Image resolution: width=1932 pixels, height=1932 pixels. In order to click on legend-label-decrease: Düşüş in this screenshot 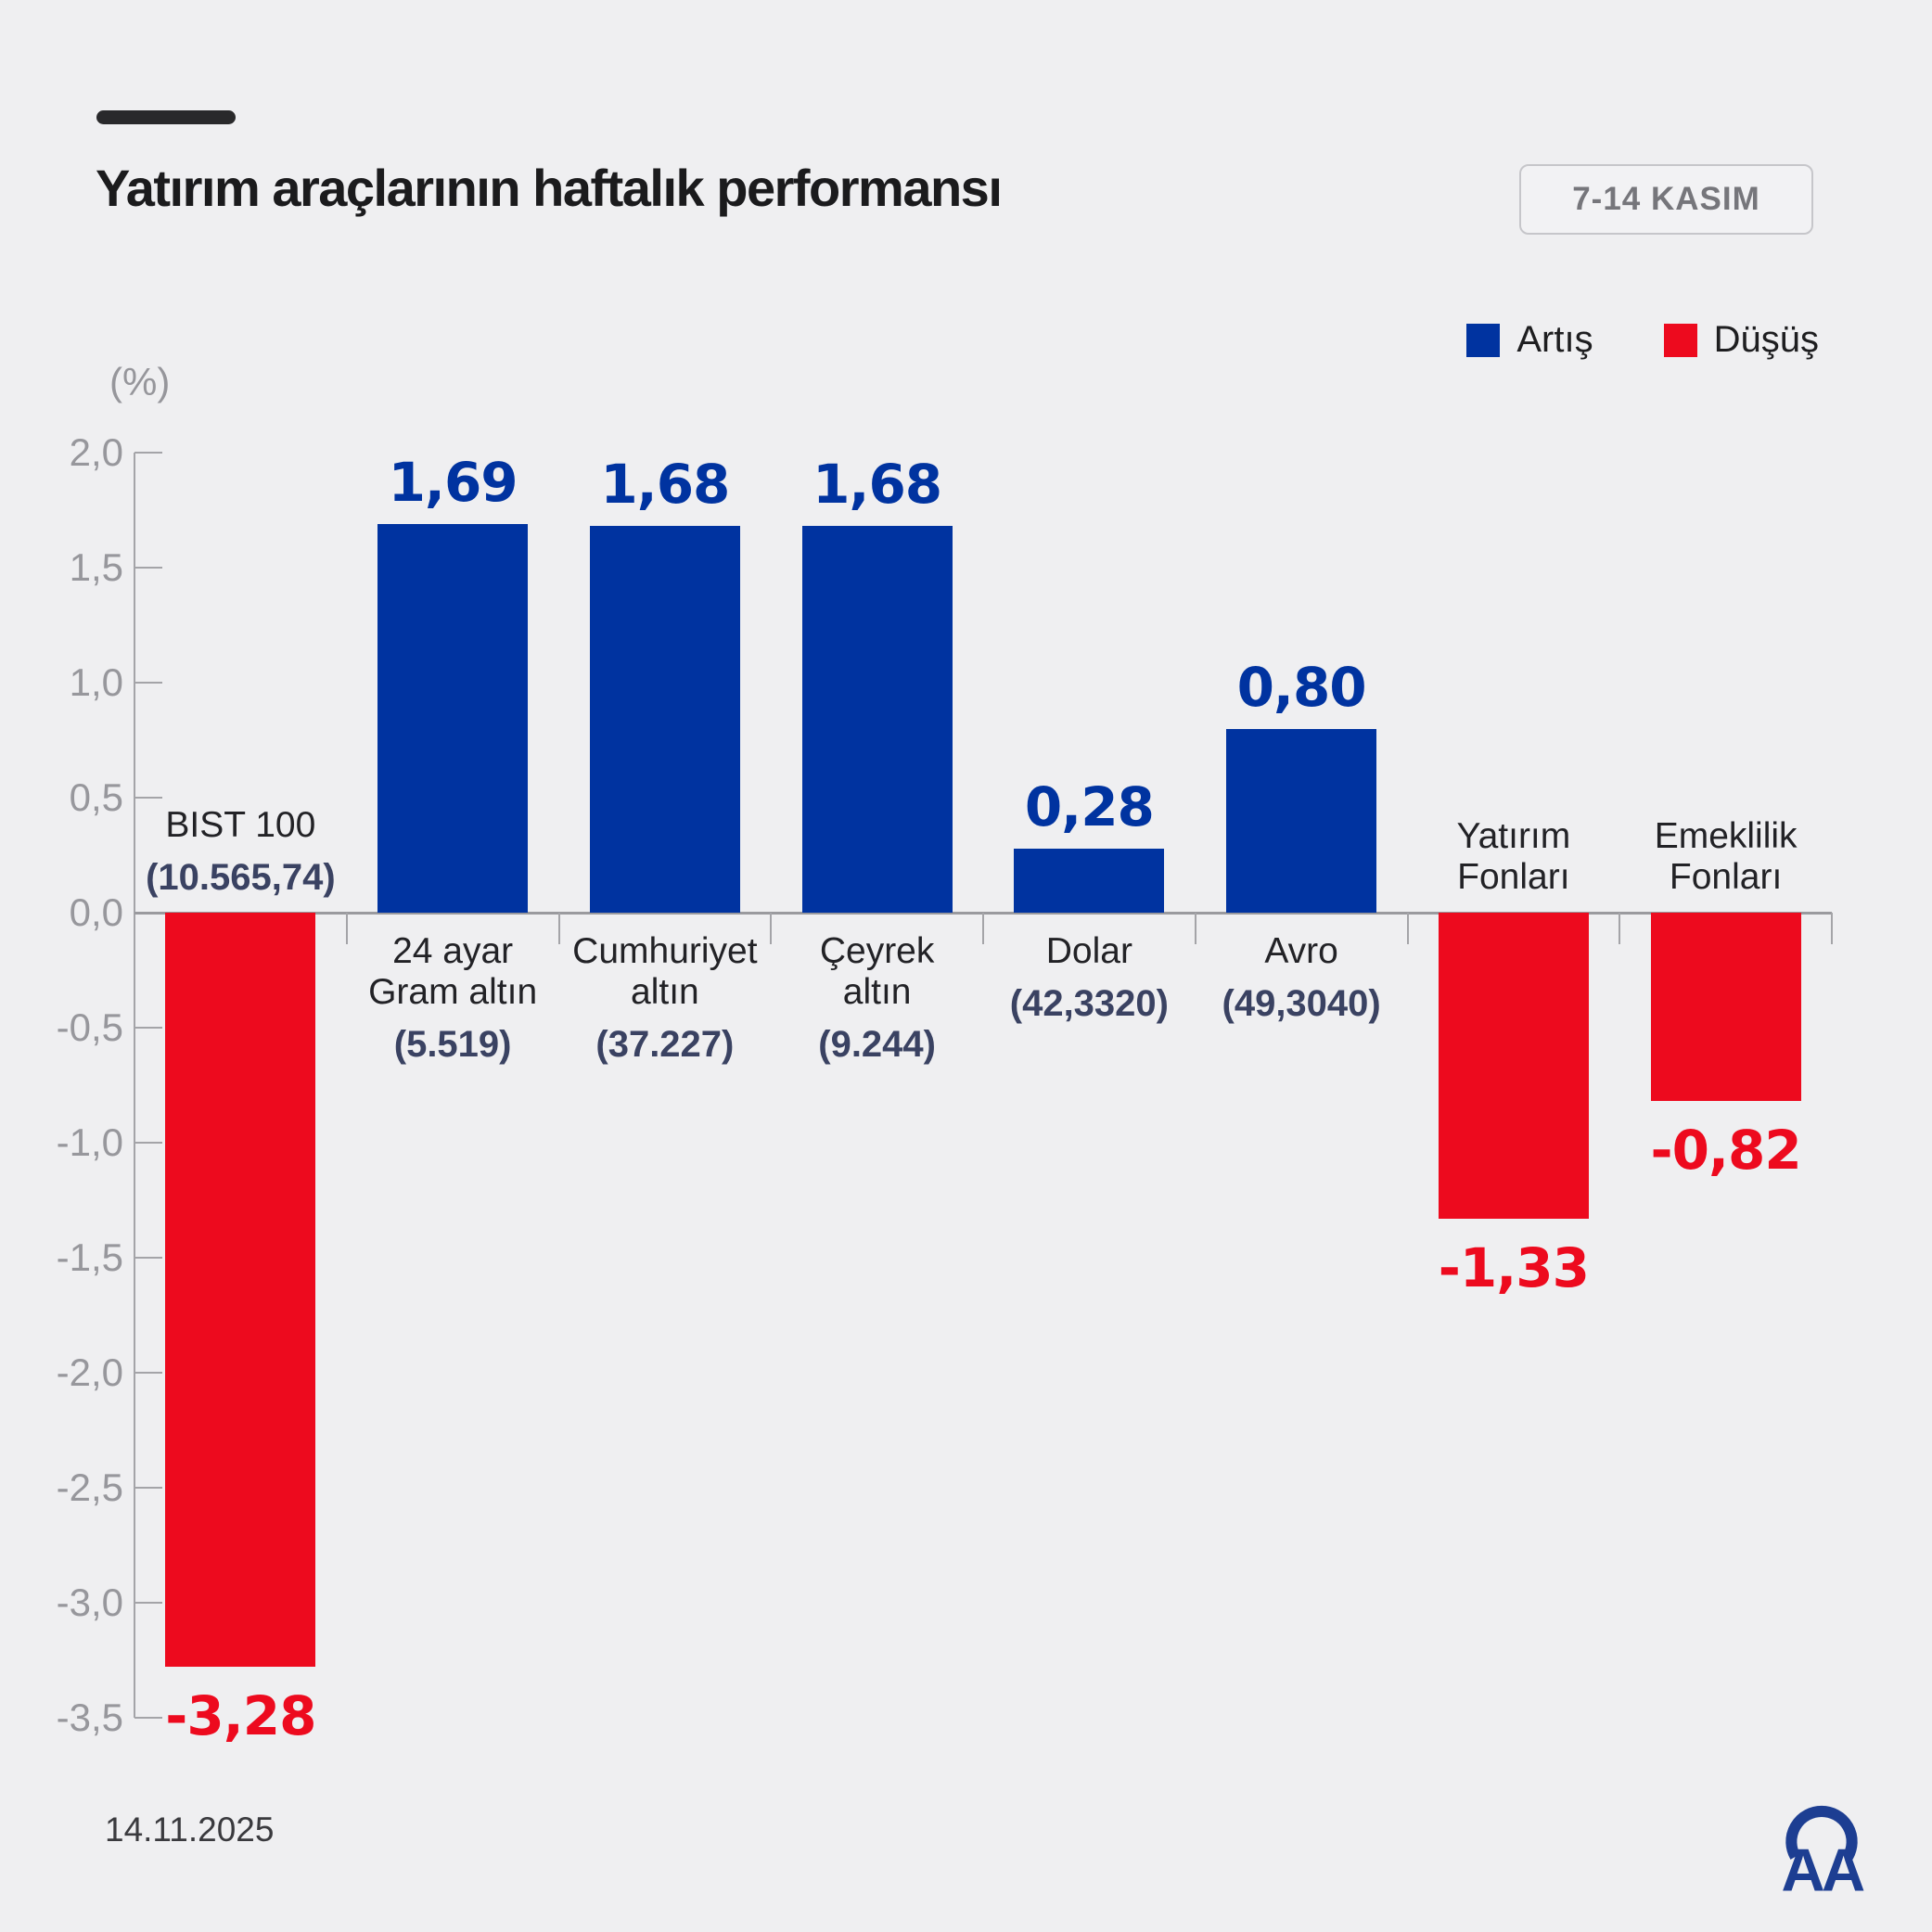, I will do `click(1766, 339)`.